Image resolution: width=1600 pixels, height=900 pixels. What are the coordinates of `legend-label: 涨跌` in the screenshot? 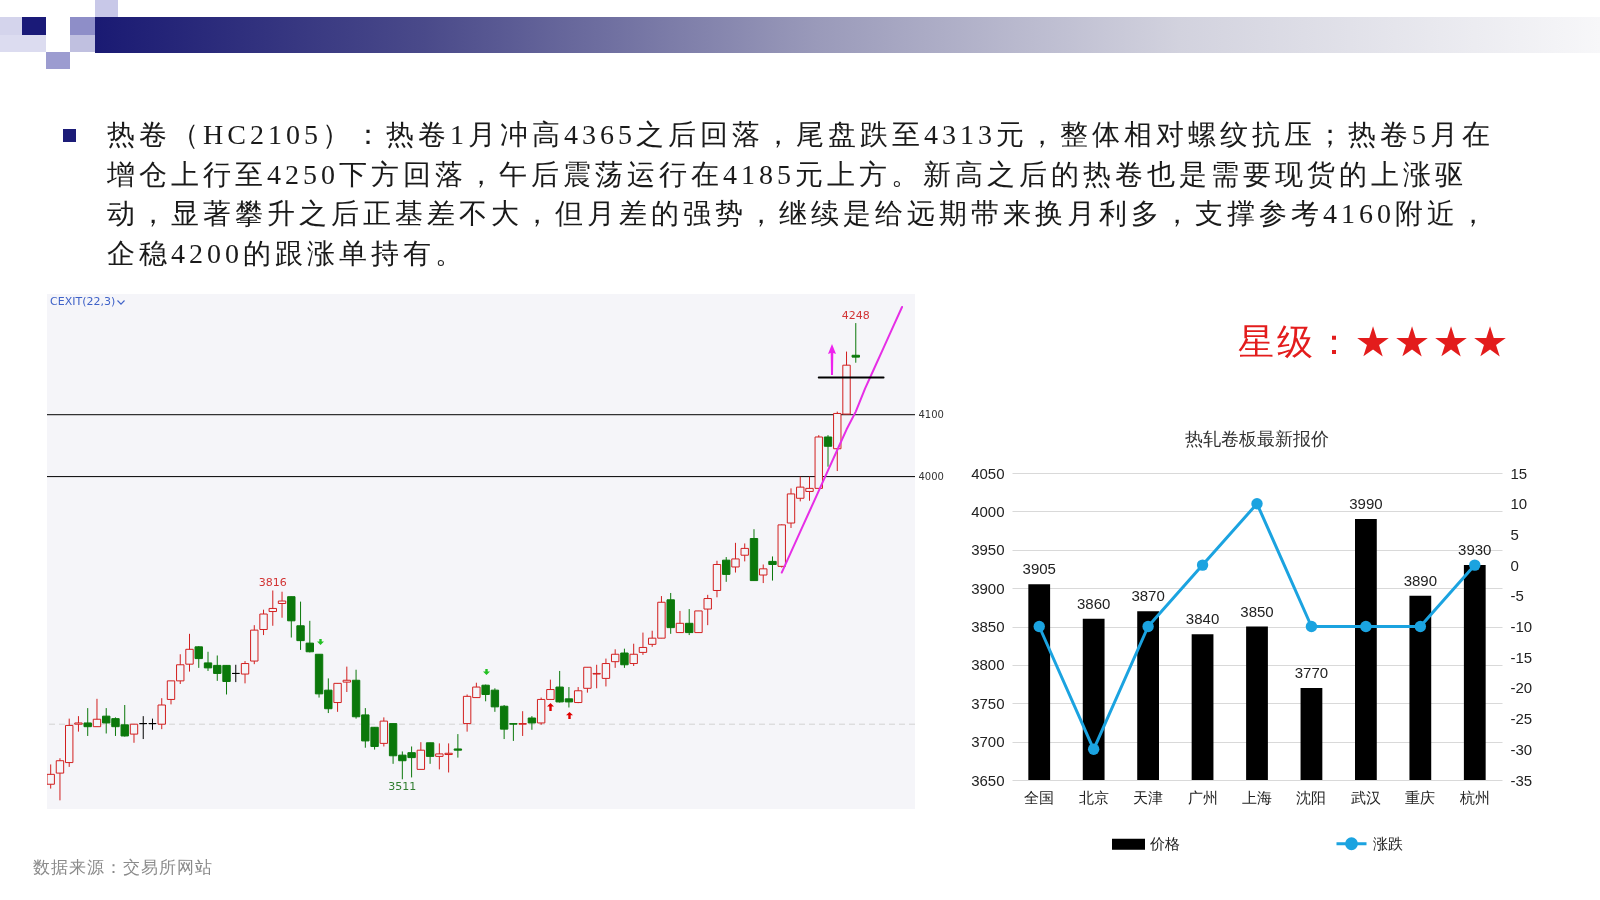 It's located at (1388, 843).